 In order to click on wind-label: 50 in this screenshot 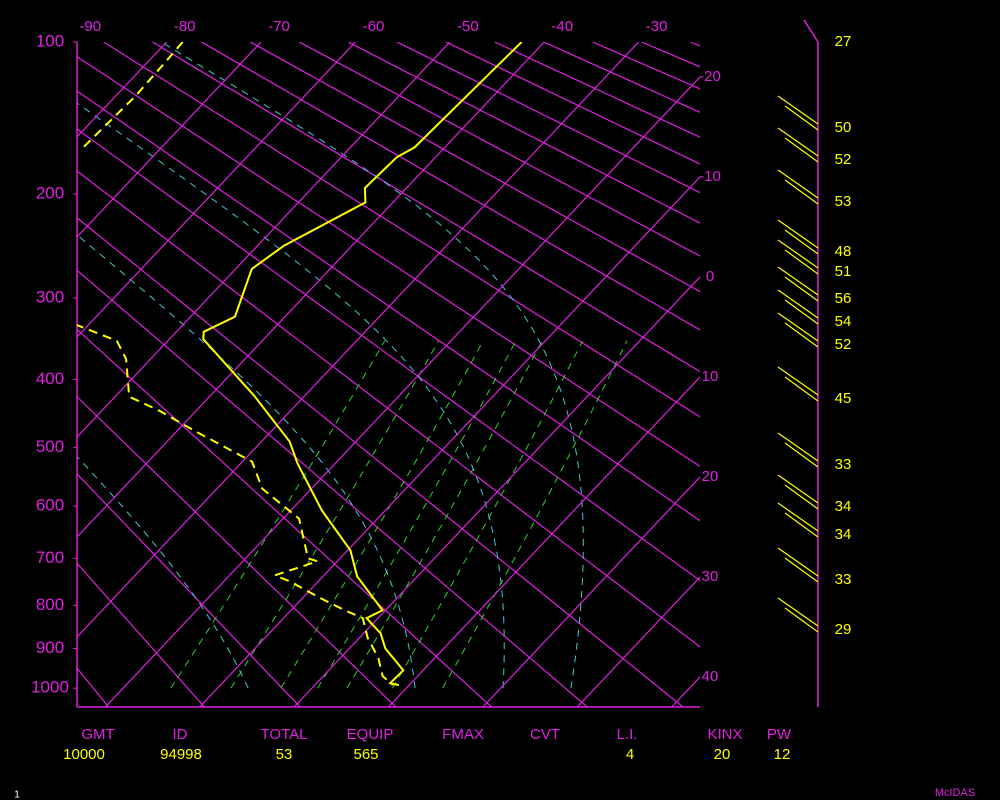, I will do `click(843, 127)`.